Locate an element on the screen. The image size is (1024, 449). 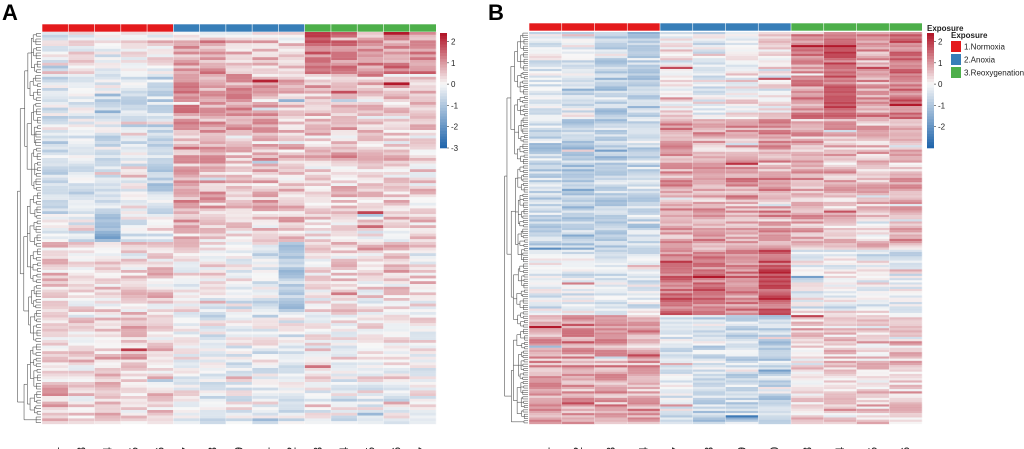
group-bar-segment is located at coordinates (292, 28).